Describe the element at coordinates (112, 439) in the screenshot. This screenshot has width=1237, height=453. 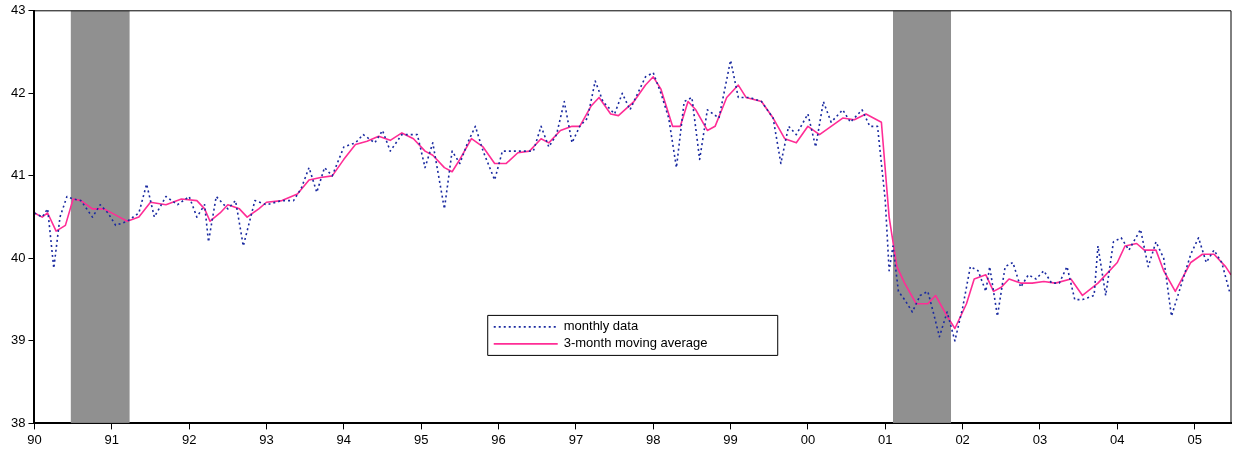
I see `x-tick-label: 91` at that location.